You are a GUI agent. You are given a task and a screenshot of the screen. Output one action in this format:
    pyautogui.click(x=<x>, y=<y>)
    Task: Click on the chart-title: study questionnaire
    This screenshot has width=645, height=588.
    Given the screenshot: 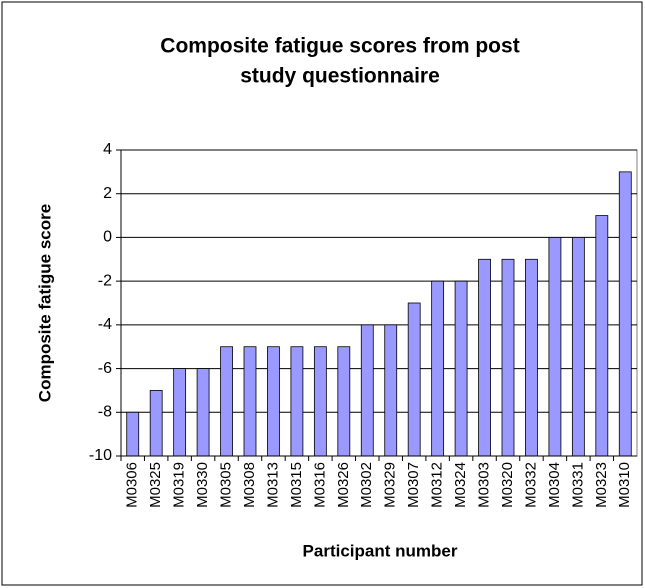 What is the action you would take?
    pyautogui.click(x=340, y=76)
    